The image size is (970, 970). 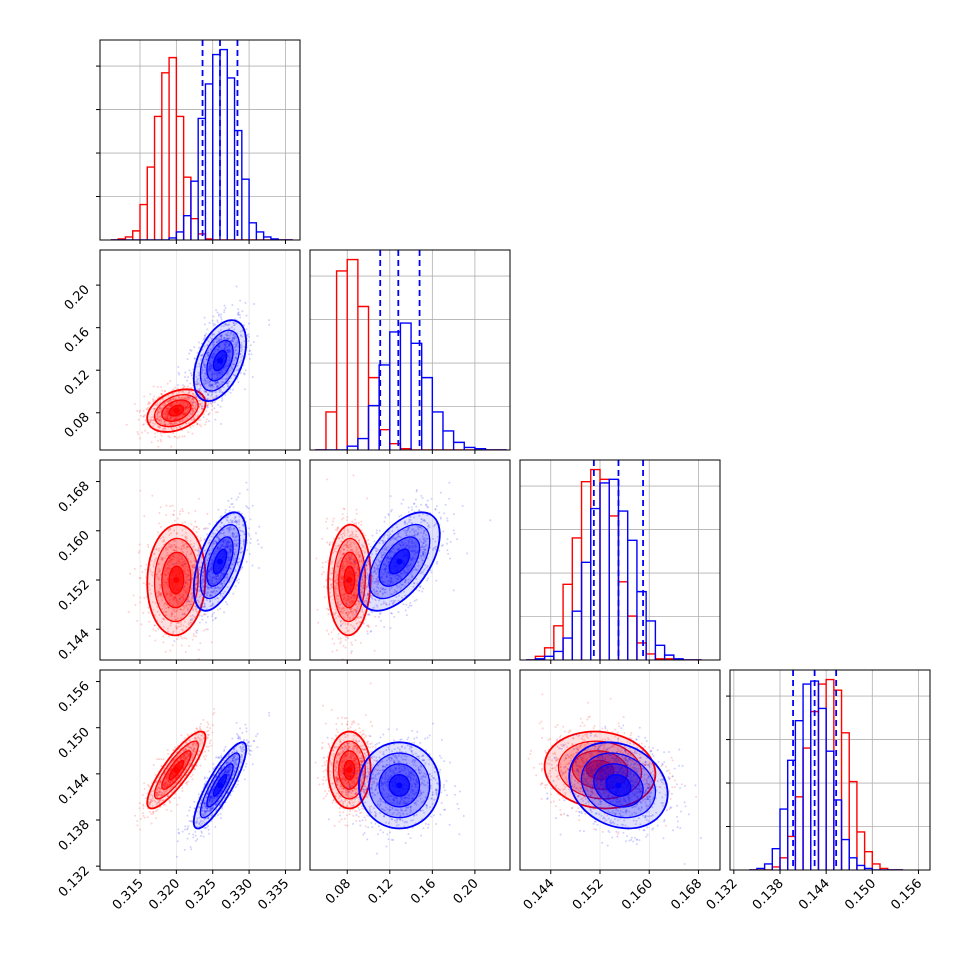 What do you see at coordinates (273, 894) in the screenshot?
I see `x-tick-label: 0.335` at bounding box center [273, 894].